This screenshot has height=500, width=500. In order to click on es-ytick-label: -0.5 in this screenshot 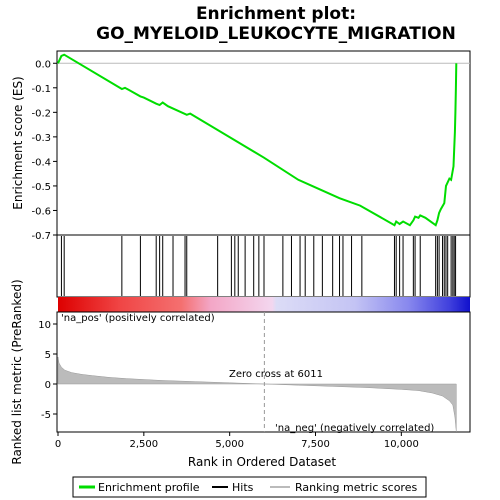, I will do `click(41, 187)`.